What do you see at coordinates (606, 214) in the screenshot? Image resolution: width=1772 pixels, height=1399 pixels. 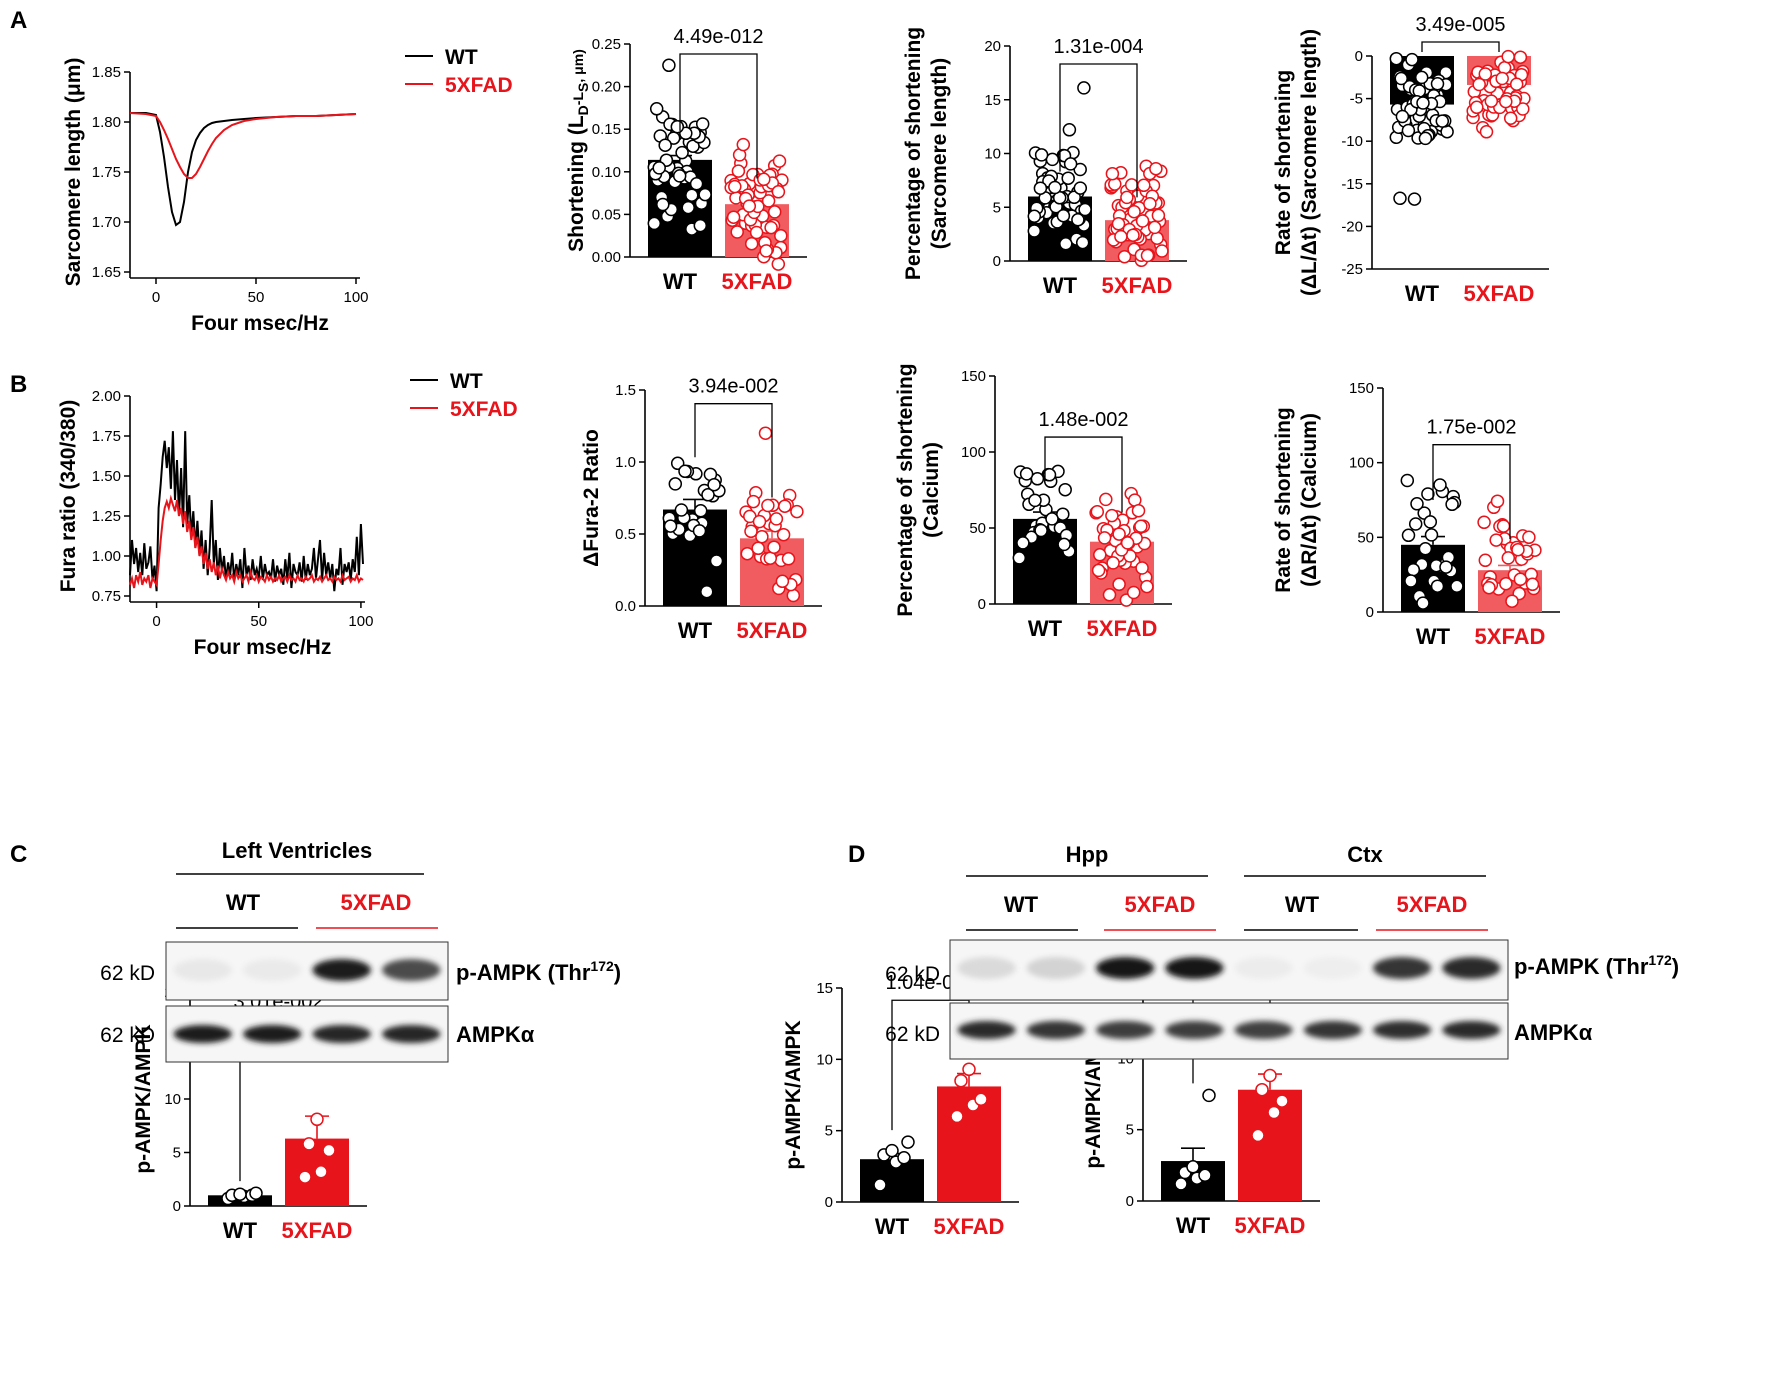 I see `y-tick-label: 0.05` at bounding box center [606, 214].